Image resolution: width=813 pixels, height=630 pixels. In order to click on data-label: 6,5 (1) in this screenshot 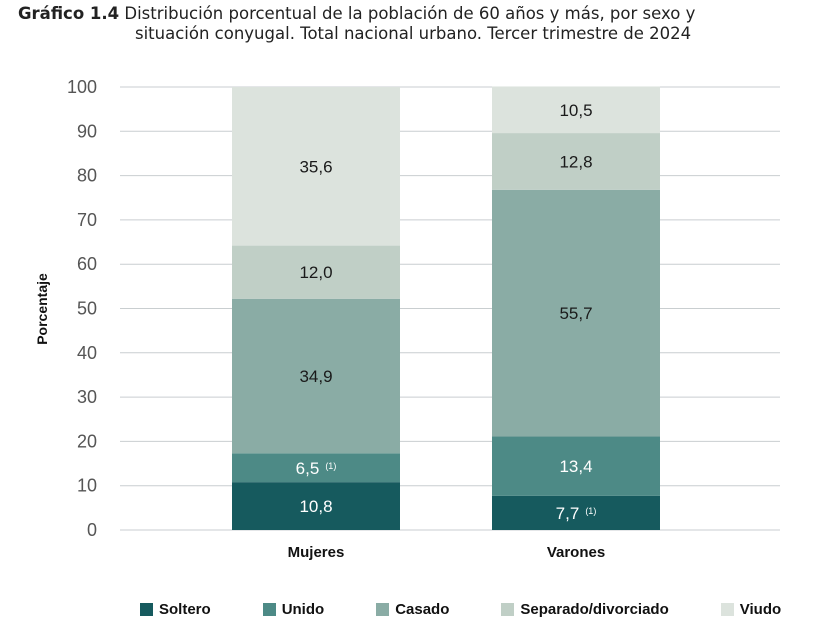, I will do `click(316, 468)`.